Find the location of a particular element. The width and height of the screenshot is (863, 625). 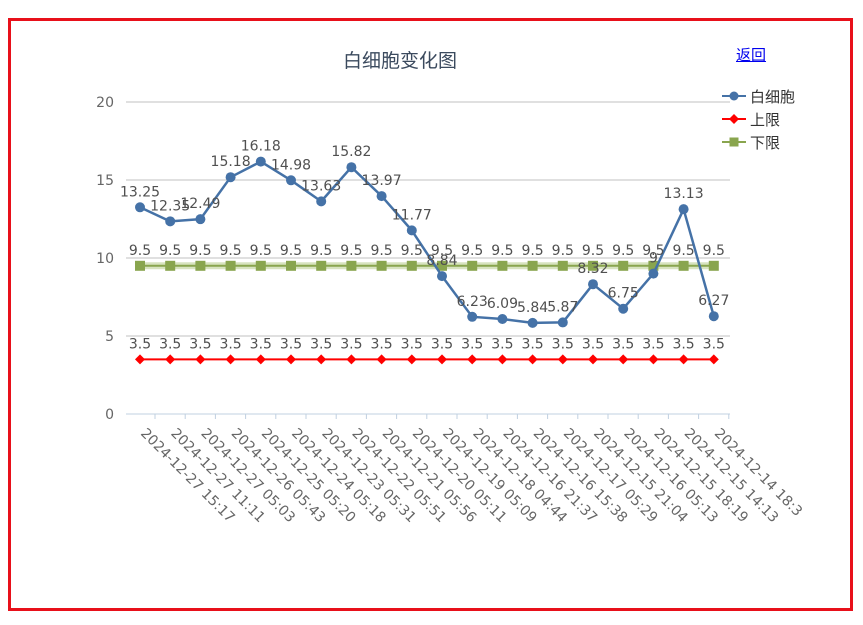

y-tick-label: 0 is located at coordinates (109, 415).